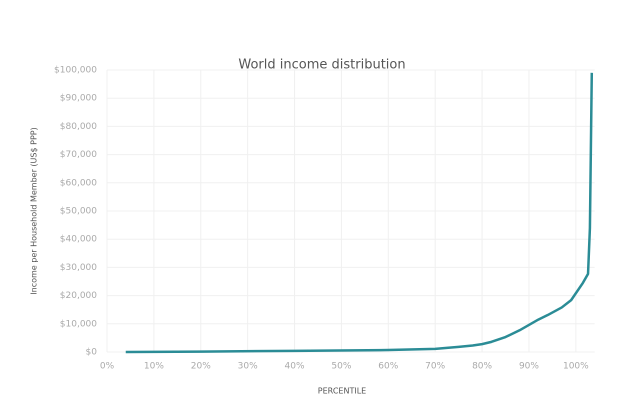 The height and width of the screenshot is (411, 631). I want to click on x-tick-label: 80%, so click(482, 367).